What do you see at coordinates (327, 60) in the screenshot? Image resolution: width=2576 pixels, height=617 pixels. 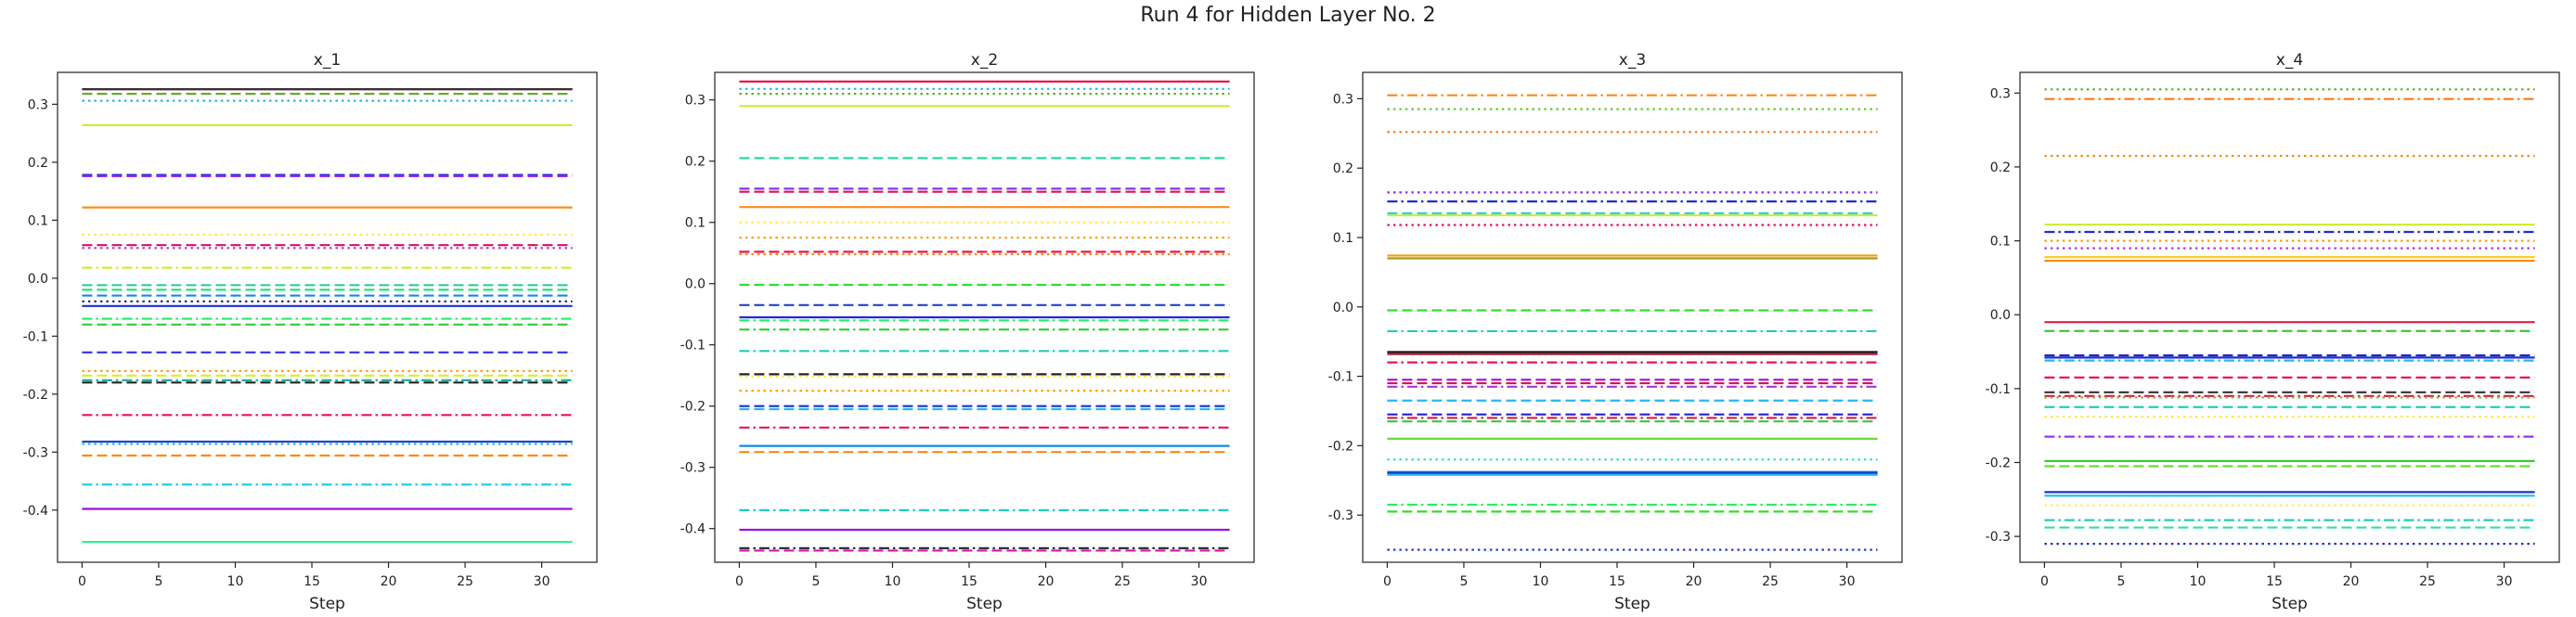 I see `subplot-title: x_1` at bounding box center [327, 60].